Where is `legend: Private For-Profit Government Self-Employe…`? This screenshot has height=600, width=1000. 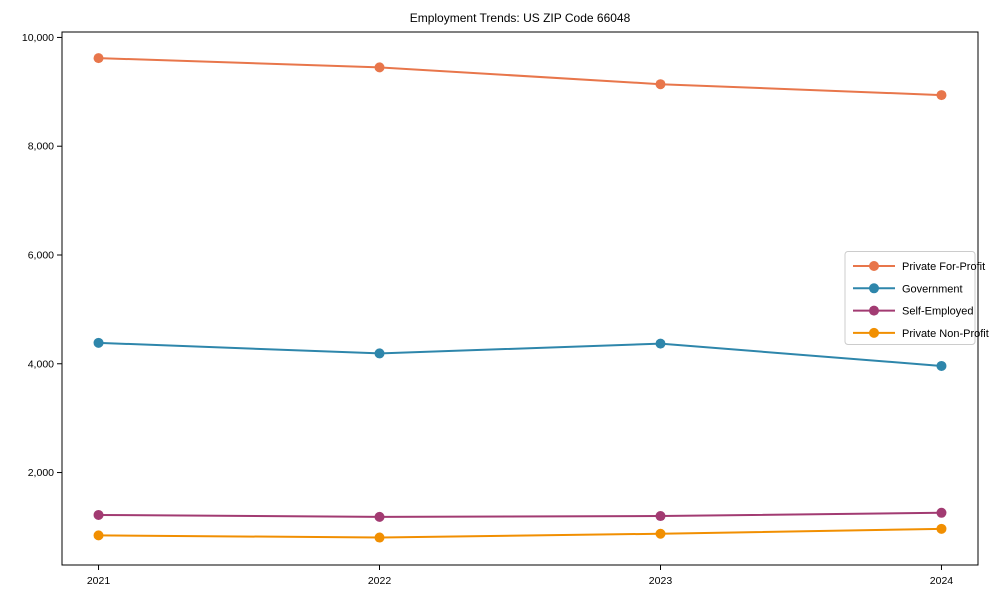 legend: Private For-Profit Government Self-Employe… is located at coordinates (916, 298).